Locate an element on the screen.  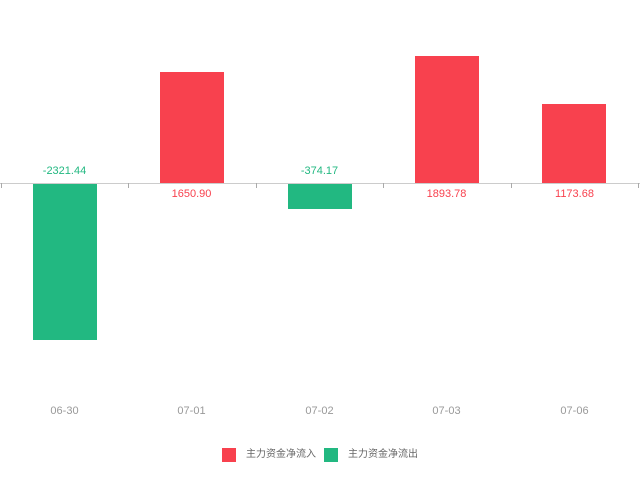
legend-item-outflow: 主力资金净流出 is located at coordinates (371, 455).